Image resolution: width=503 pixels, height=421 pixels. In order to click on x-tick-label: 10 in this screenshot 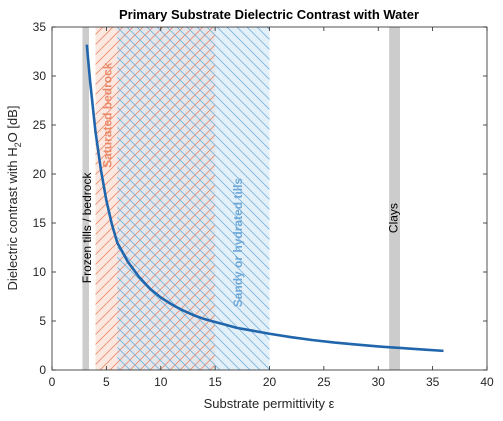, I will do `click(161, 382)`.